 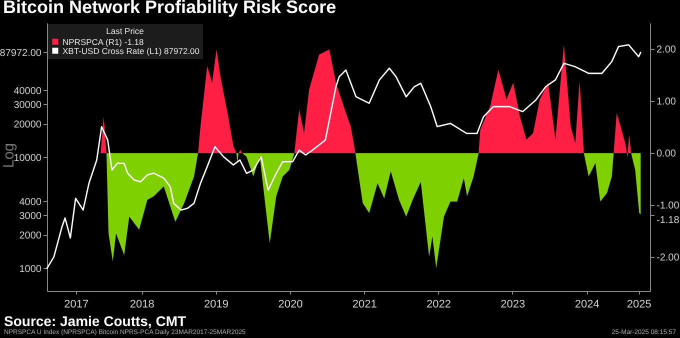 What do you see at coordinates (587, 304) in the screenshot?
I see `x-tick-label: 2024` at bounding box center [587, 304].